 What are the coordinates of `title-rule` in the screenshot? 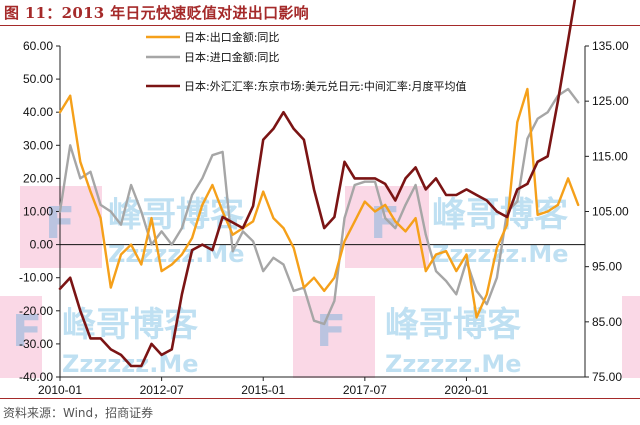 It's located at (320, 25).